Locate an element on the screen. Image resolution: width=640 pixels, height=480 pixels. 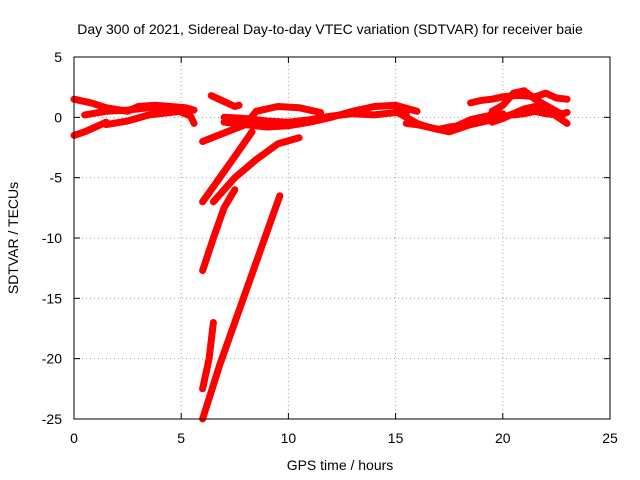
x-tick-label: 20 is located at coordinates (503, 438).